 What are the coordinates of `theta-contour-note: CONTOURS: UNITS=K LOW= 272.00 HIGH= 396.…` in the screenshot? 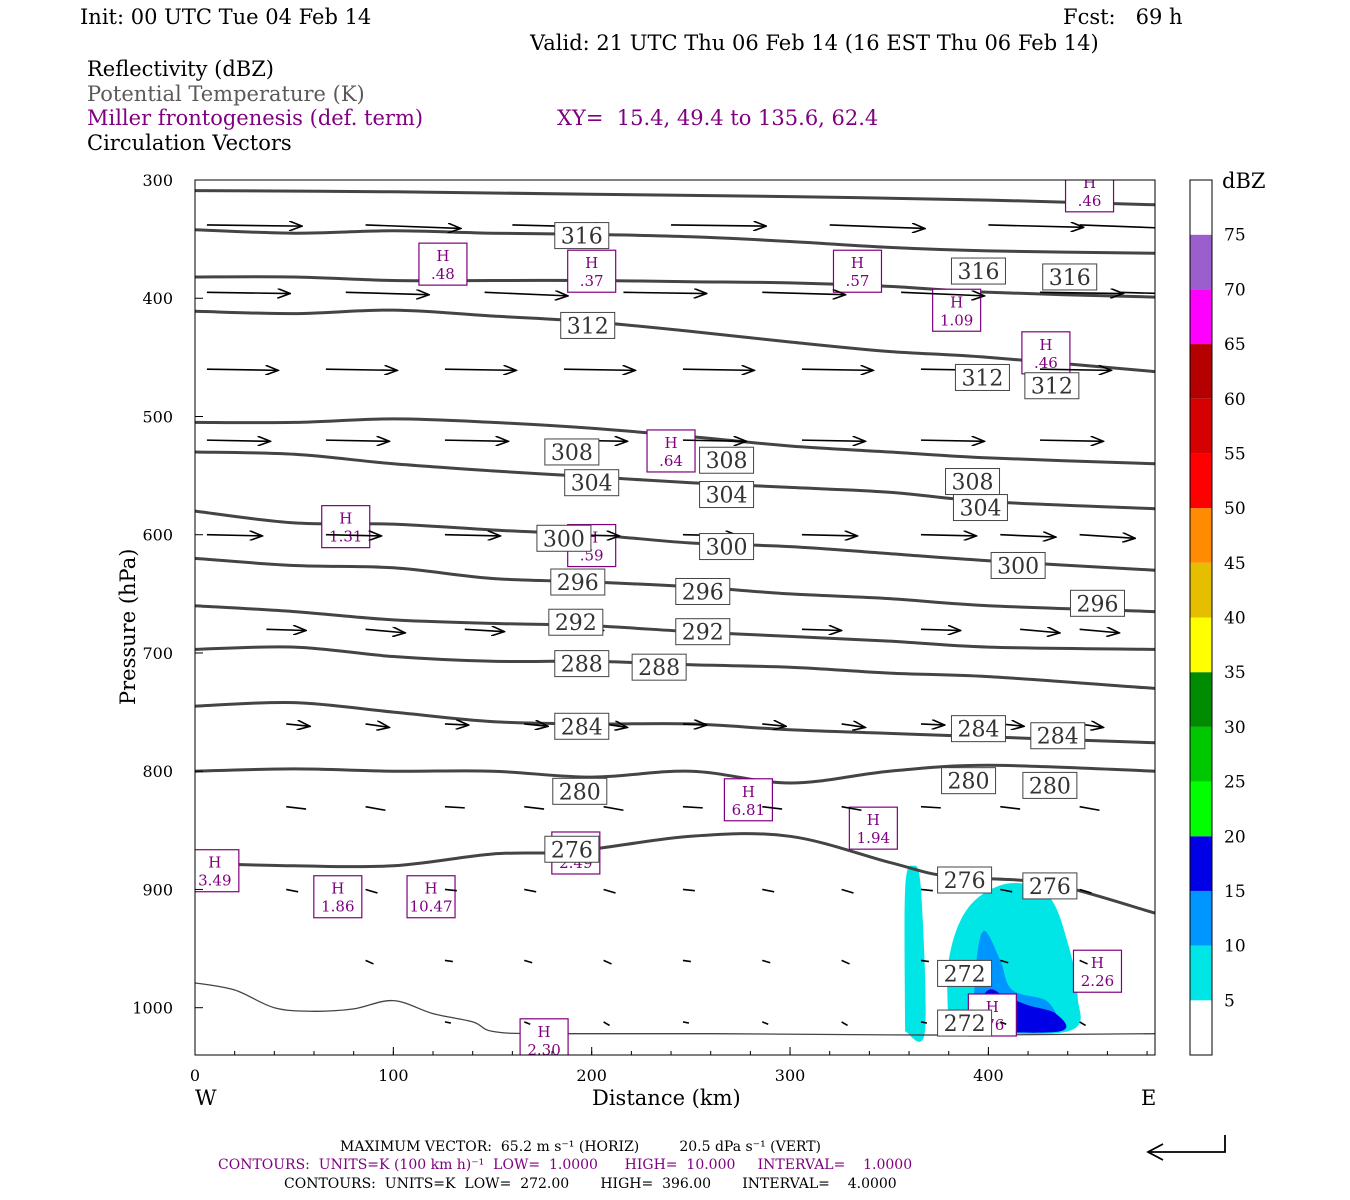 It's located at (590, 1184).